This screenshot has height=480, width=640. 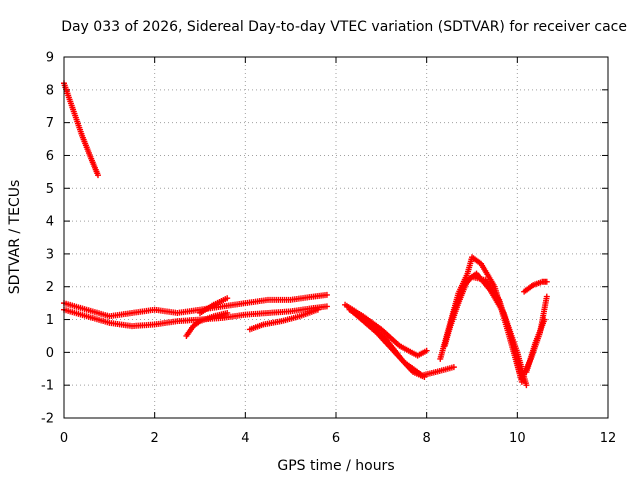 I want to click on x-tick-label: 4, so click(x=245, y=438).